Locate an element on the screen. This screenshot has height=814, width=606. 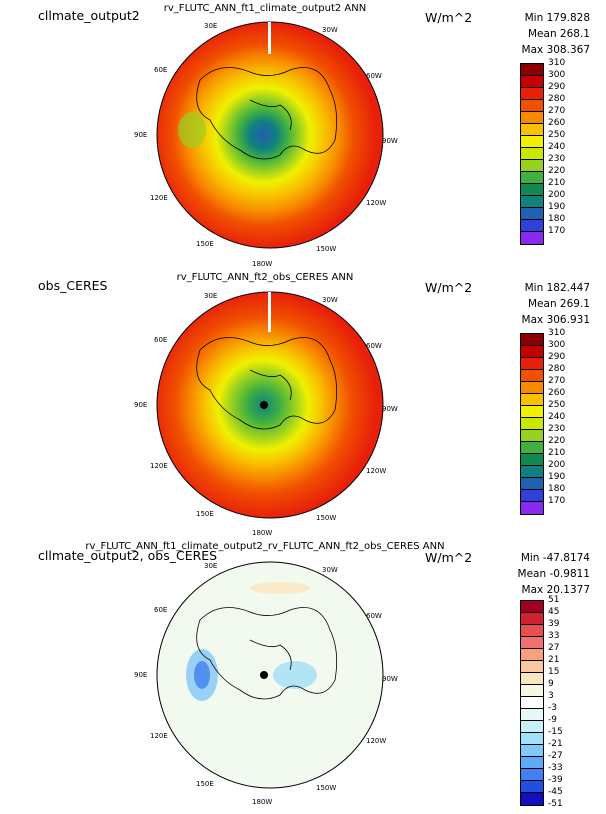
colorbar-tick-label: -39 is located at coordinates (555, 780).